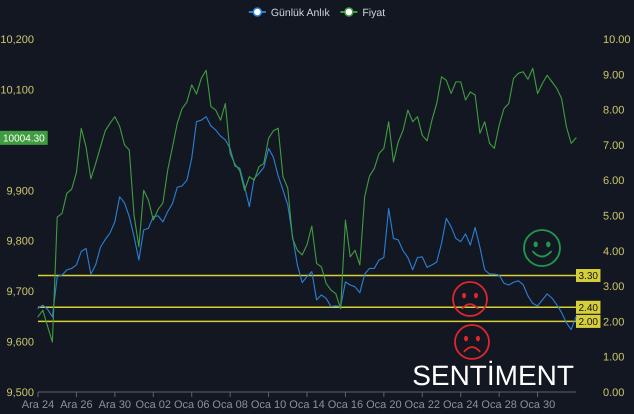 The height and width of the screenshot is (414, 634). I want to click on x-tick-label: Oca 02, so click(154, 405).